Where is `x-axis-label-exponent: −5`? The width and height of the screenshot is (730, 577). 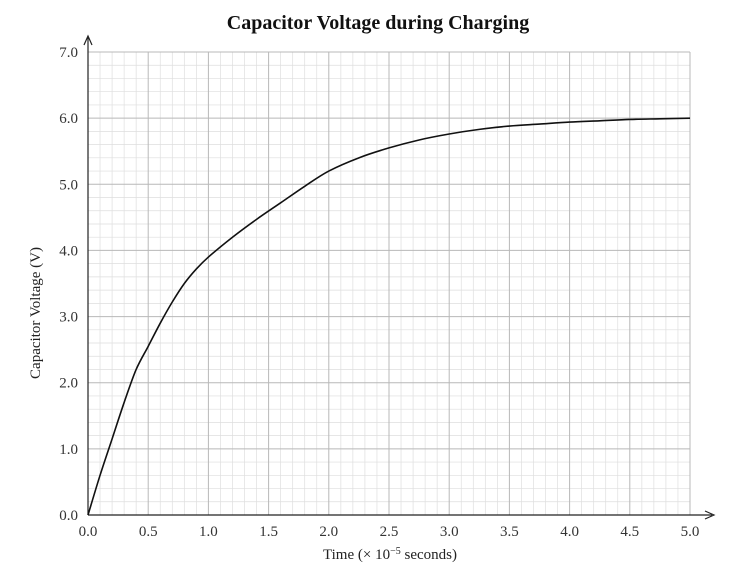 x-axis-label-exponent: −5 is located at coordinates (395, 551).